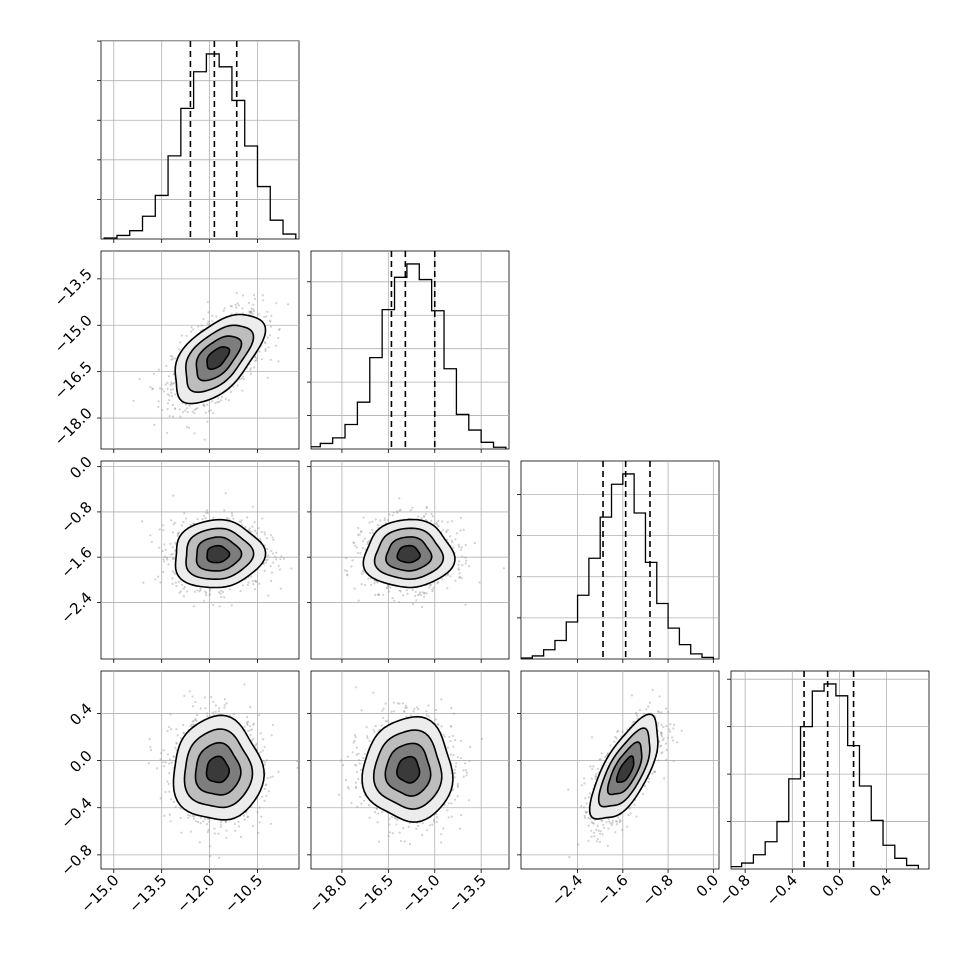  What do you see at coordinates (200, 770) in the screenshot?
I see `scatter-panel` at bounding box center [200, 770].